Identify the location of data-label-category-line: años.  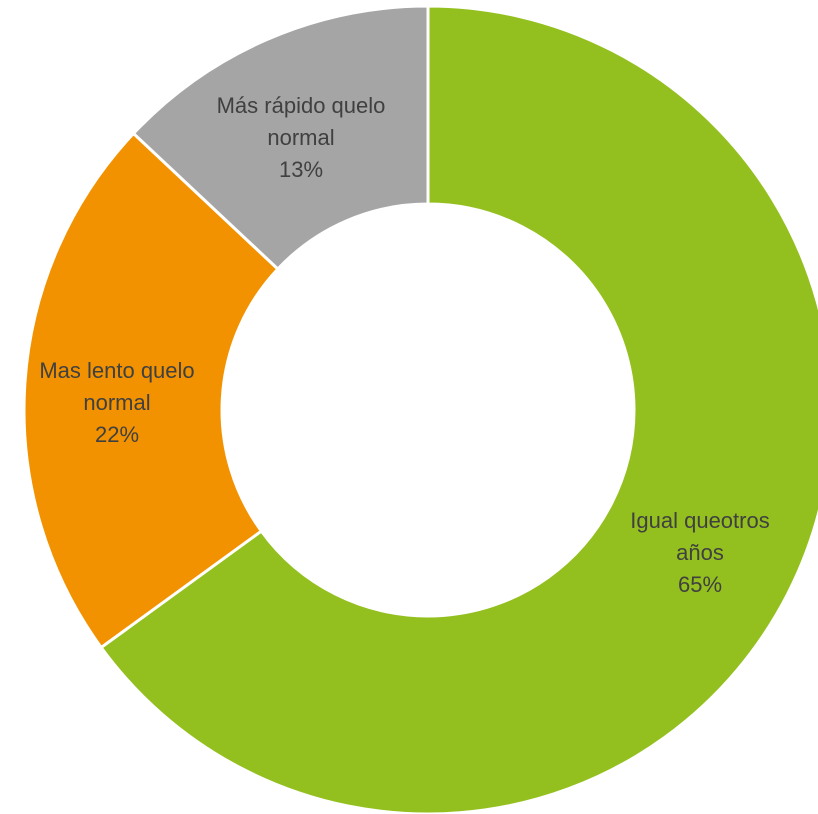
(700, 552).